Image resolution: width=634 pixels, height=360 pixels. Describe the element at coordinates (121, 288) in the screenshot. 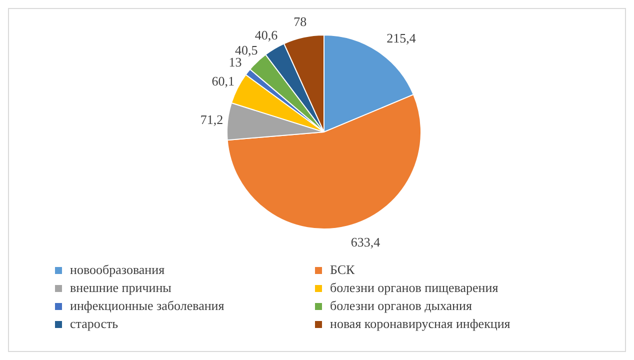

I see `legend-label: внешние причины` at that location.